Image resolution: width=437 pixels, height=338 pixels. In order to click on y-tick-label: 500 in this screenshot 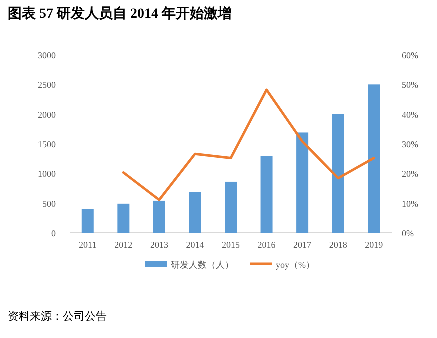, I will do `click(49, 203)`.